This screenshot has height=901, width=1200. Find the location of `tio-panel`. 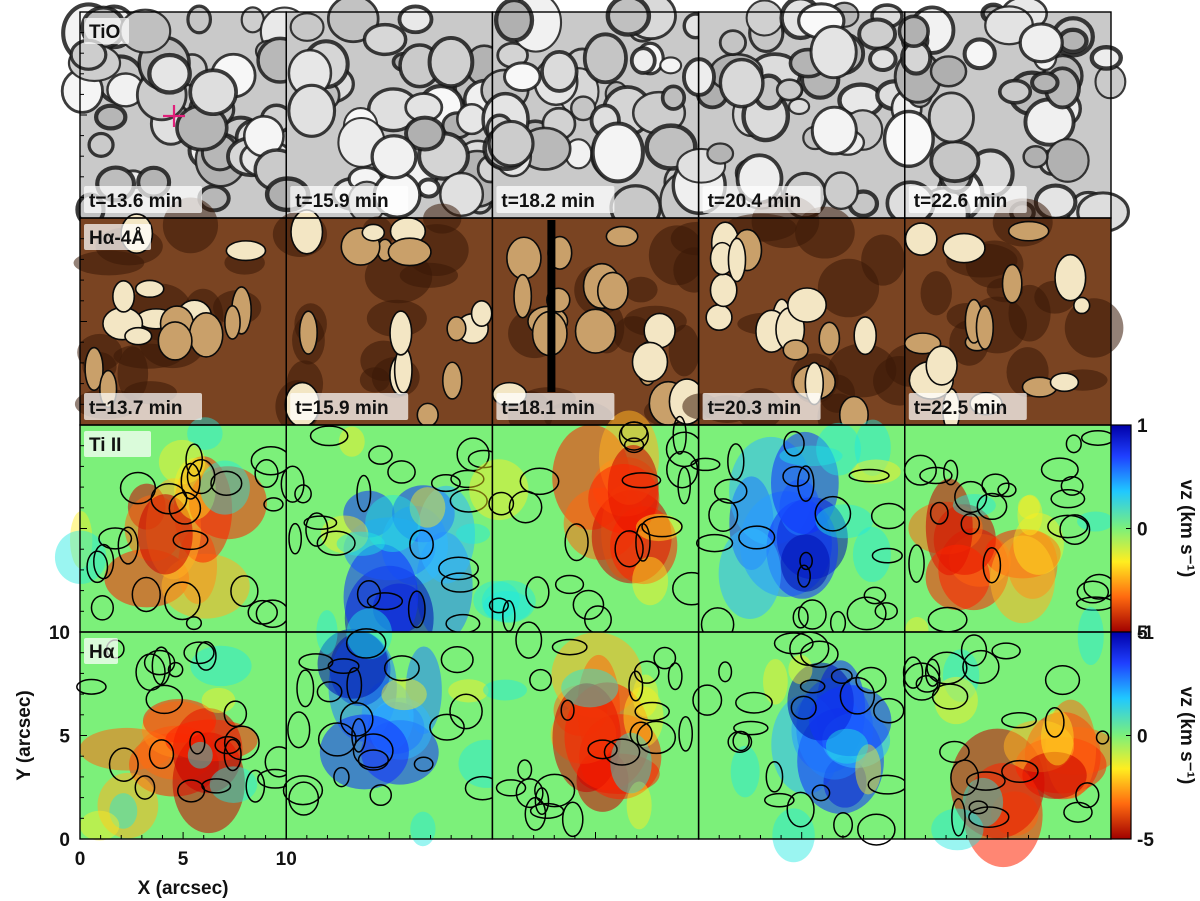

tio-panel is located at coordinates (1006, 121).